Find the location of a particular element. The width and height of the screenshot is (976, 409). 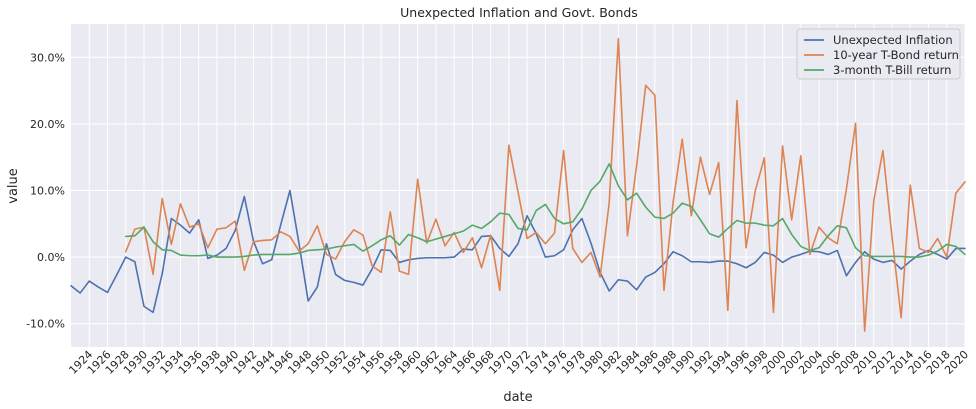

y-tick-label: 20.0% is located at coordinates (47, 124).